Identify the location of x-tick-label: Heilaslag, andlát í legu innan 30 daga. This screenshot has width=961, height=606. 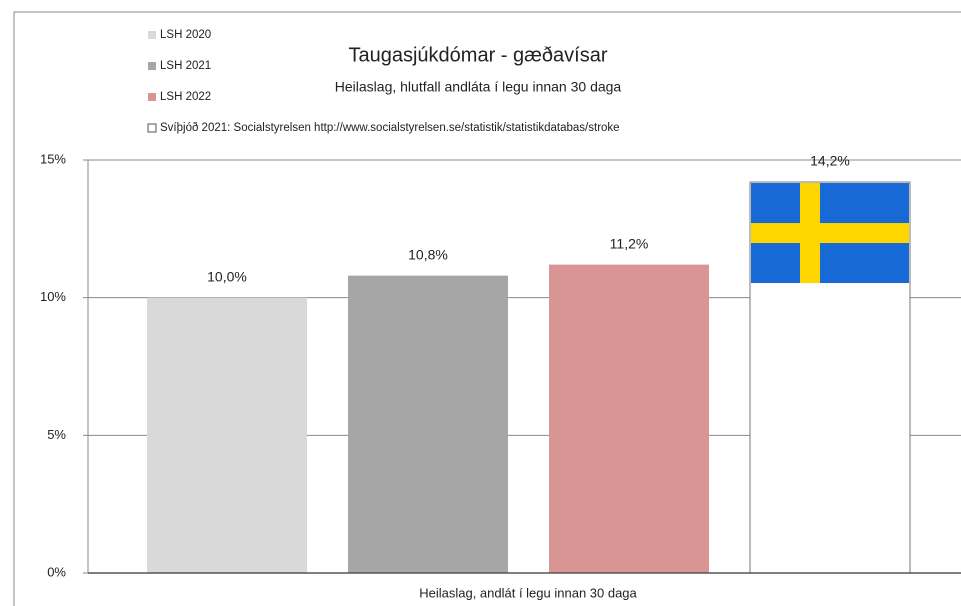
(528, 592).